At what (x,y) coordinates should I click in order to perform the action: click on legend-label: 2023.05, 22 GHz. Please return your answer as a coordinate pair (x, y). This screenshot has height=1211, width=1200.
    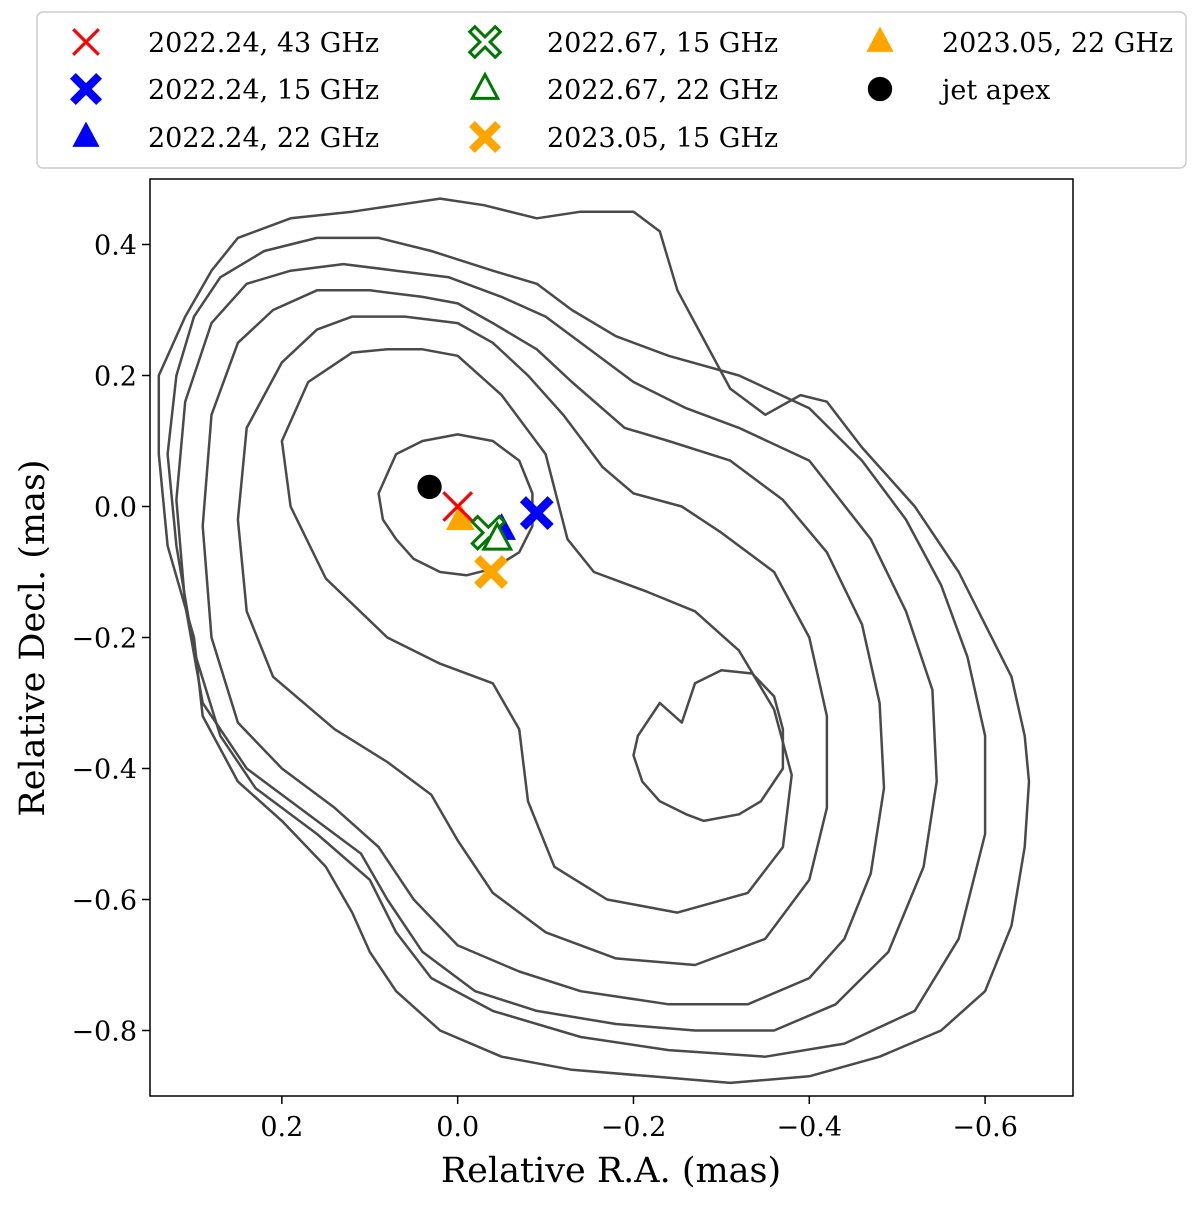
    Looking at the image, I should click on (1057, 43).